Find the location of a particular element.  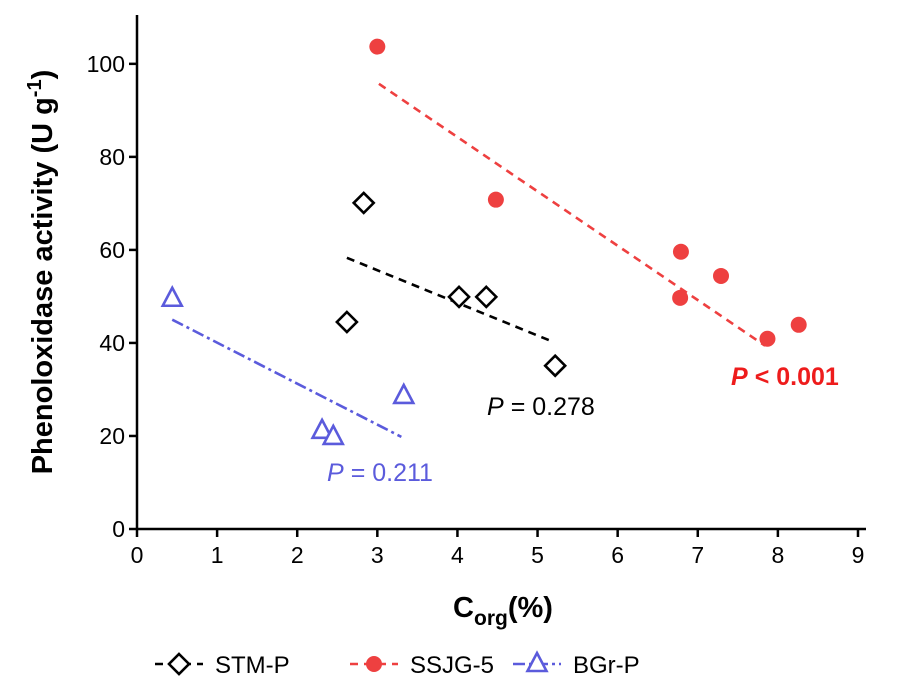

x-tick-label: 9 is located at coordinates (858, 555).